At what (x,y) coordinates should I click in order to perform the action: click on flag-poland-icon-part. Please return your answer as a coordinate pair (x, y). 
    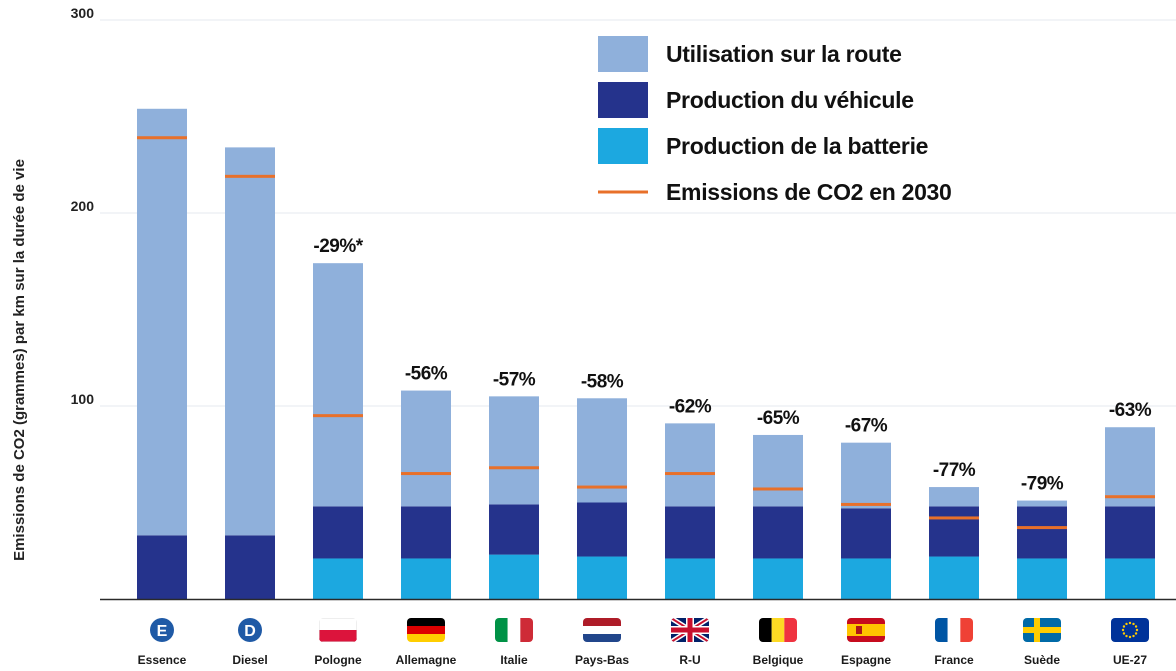
    Looking at the image, I should click on (338, 636).